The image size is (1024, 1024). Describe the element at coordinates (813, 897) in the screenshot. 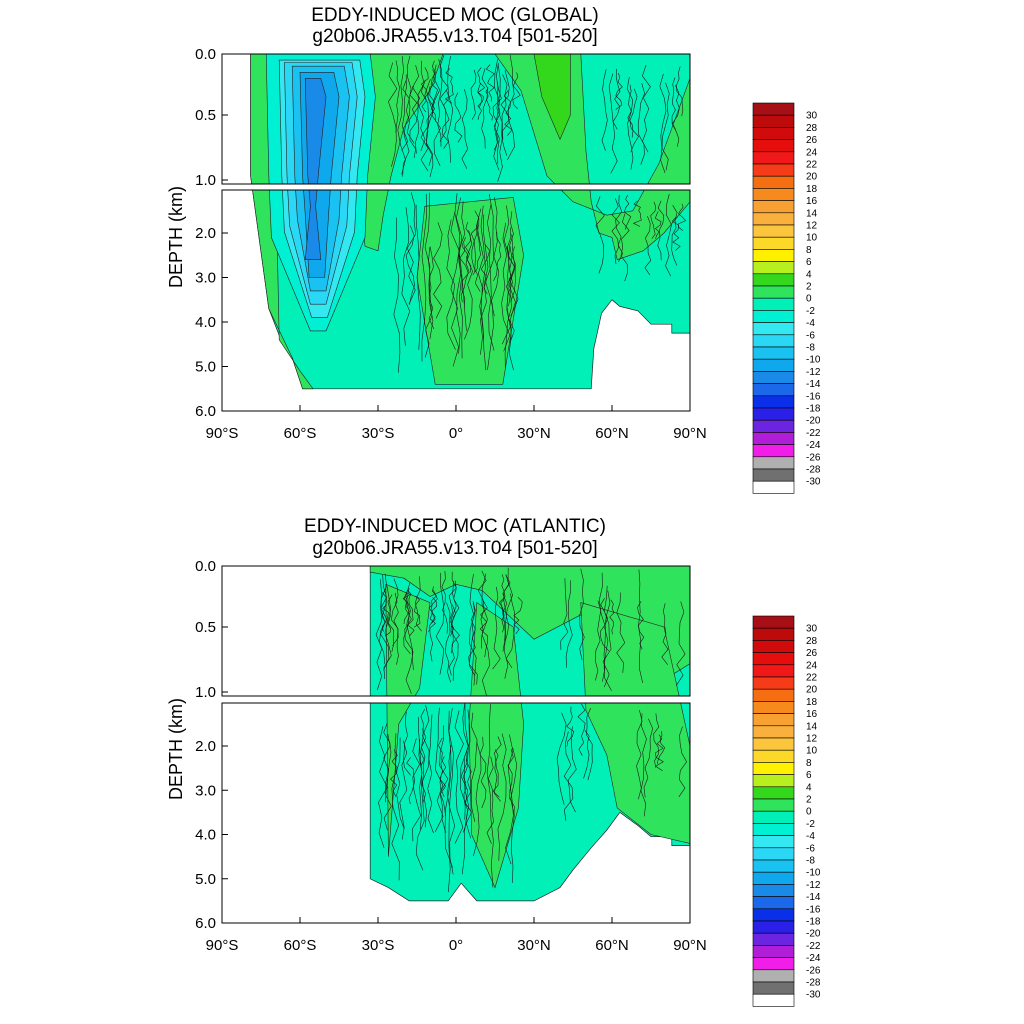

I see `colorbar-label: -14` at that location.